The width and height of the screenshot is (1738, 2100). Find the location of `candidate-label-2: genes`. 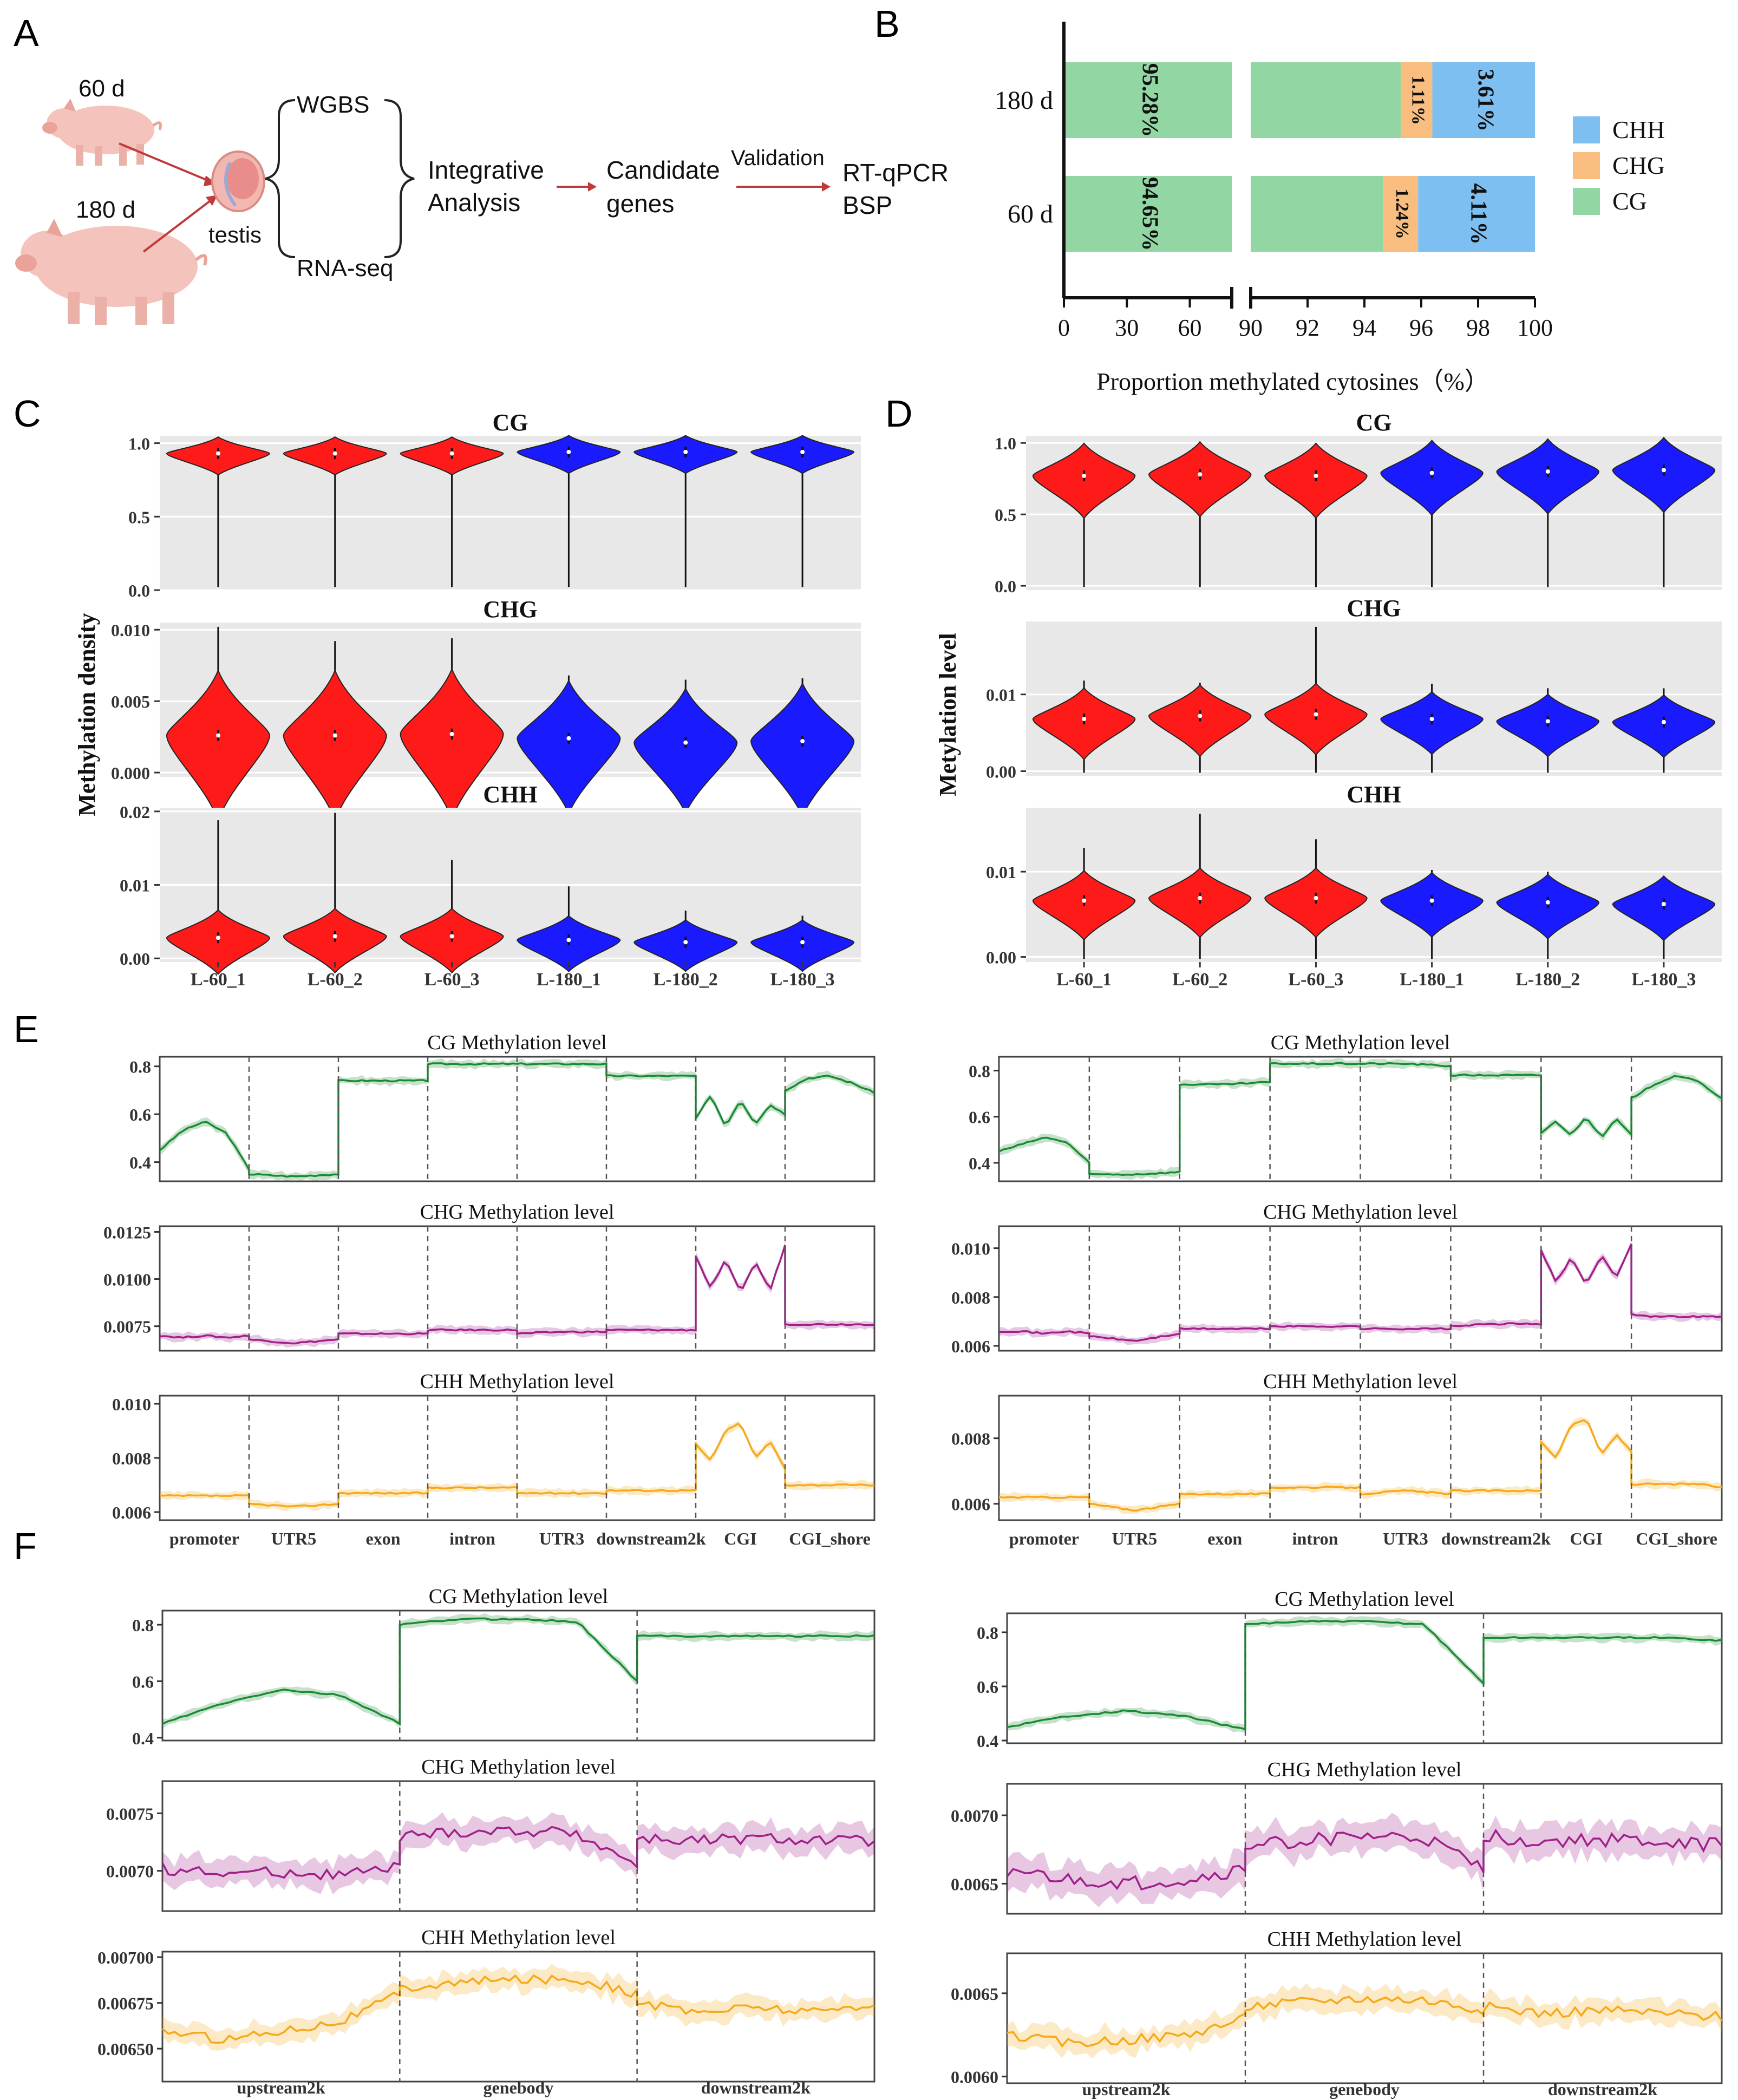

candidate-label-2: genes is located at coordinates (640, 203).